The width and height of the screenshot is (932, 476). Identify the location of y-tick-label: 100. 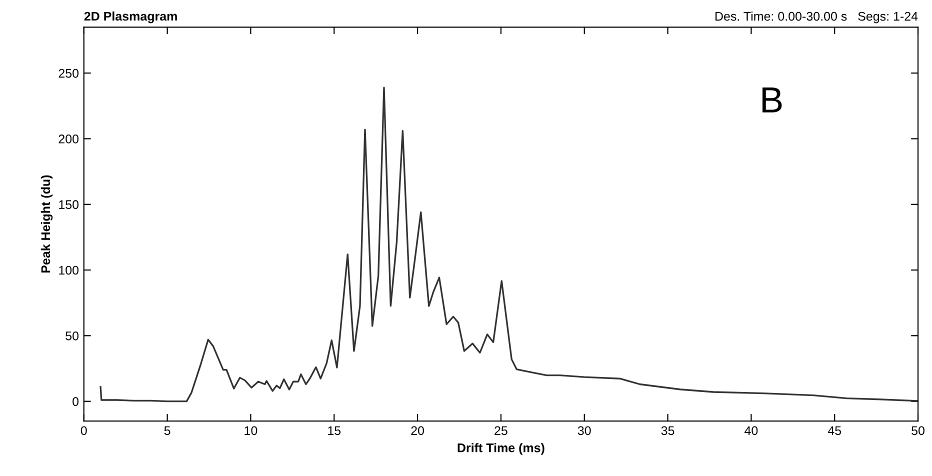
(69, 270).